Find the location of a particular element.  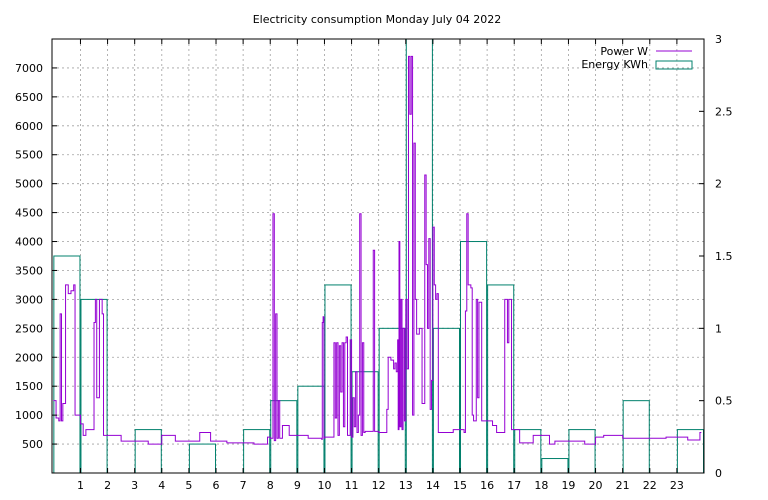

y-left-tick-label: 6000 is located at coordinates (29, 126).